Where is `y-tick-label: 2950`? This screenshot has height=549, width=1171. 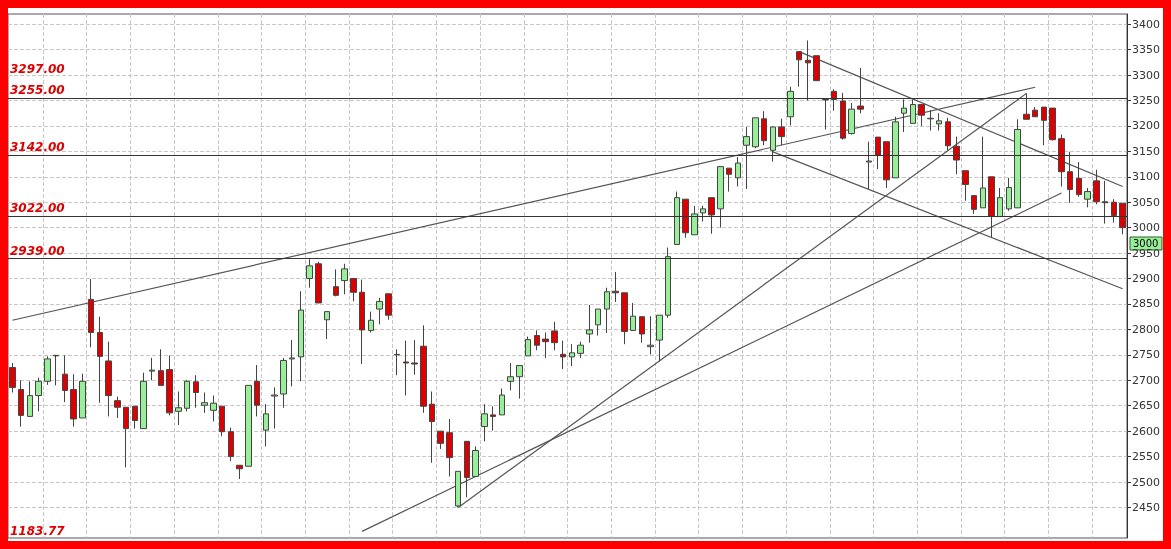 y-tick-label: 2950 is located at coordinates (1146, 253).